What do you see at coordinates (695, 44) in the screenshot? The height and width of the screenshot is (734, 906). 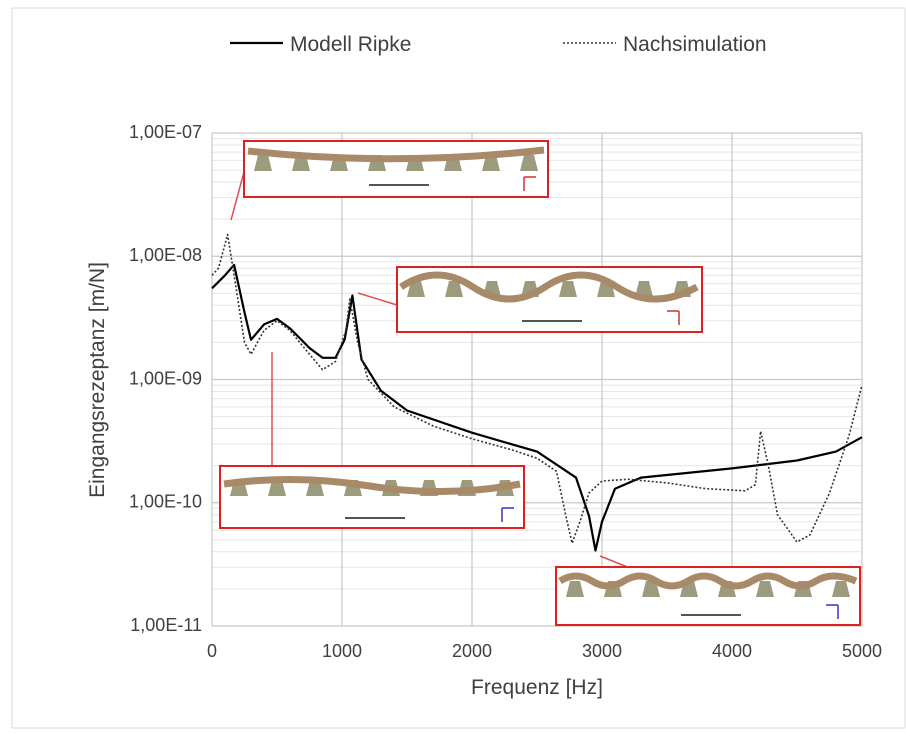 I see `legend-label: Nachsimulation` at bounding box center [695, 44].